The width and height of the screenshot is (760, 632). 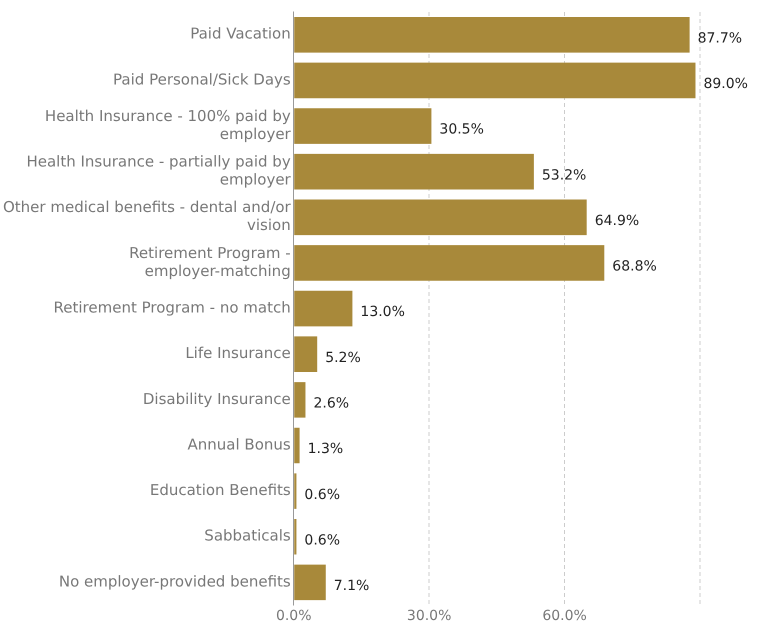 I want to click on y-tick-label: Sabbaticals, so click(x=247, y=535).